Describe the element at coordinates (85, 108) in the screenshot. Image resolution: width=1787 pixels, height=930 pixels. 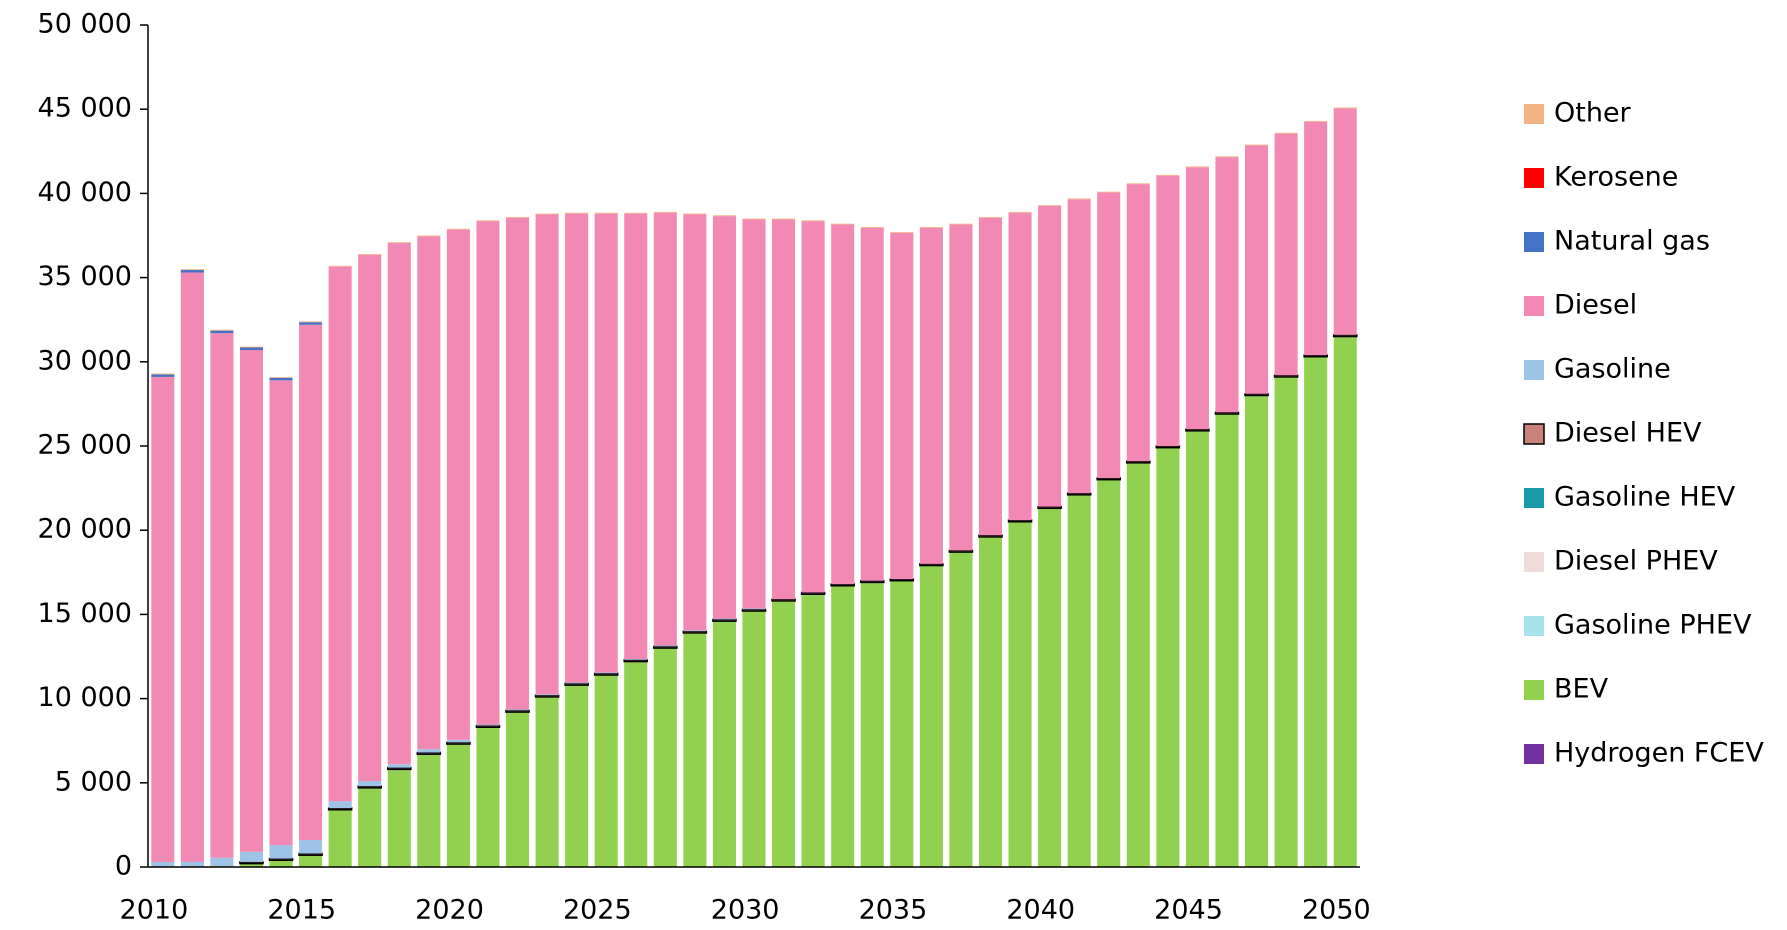
I see `y-tick-label: 45 000` at that location.